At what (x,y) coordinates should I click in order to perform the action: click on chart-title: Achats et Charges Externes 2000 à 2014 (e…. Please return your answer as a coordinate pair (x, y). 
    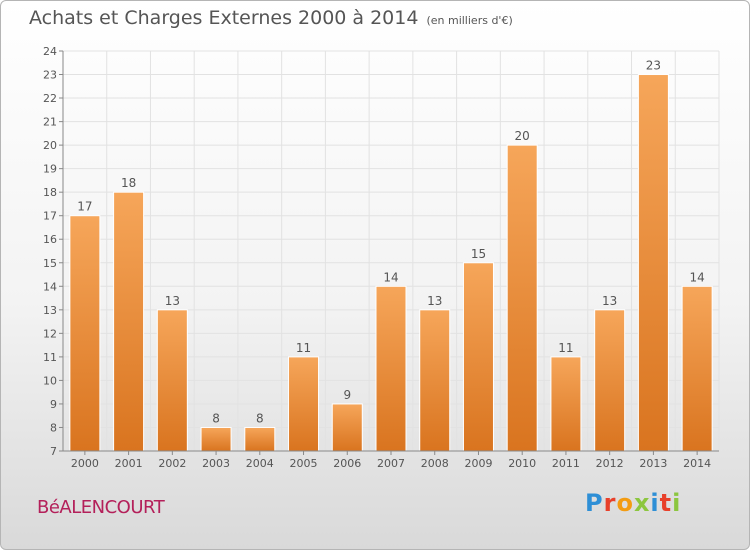
    Looking at the image, I should click on (271, 18).